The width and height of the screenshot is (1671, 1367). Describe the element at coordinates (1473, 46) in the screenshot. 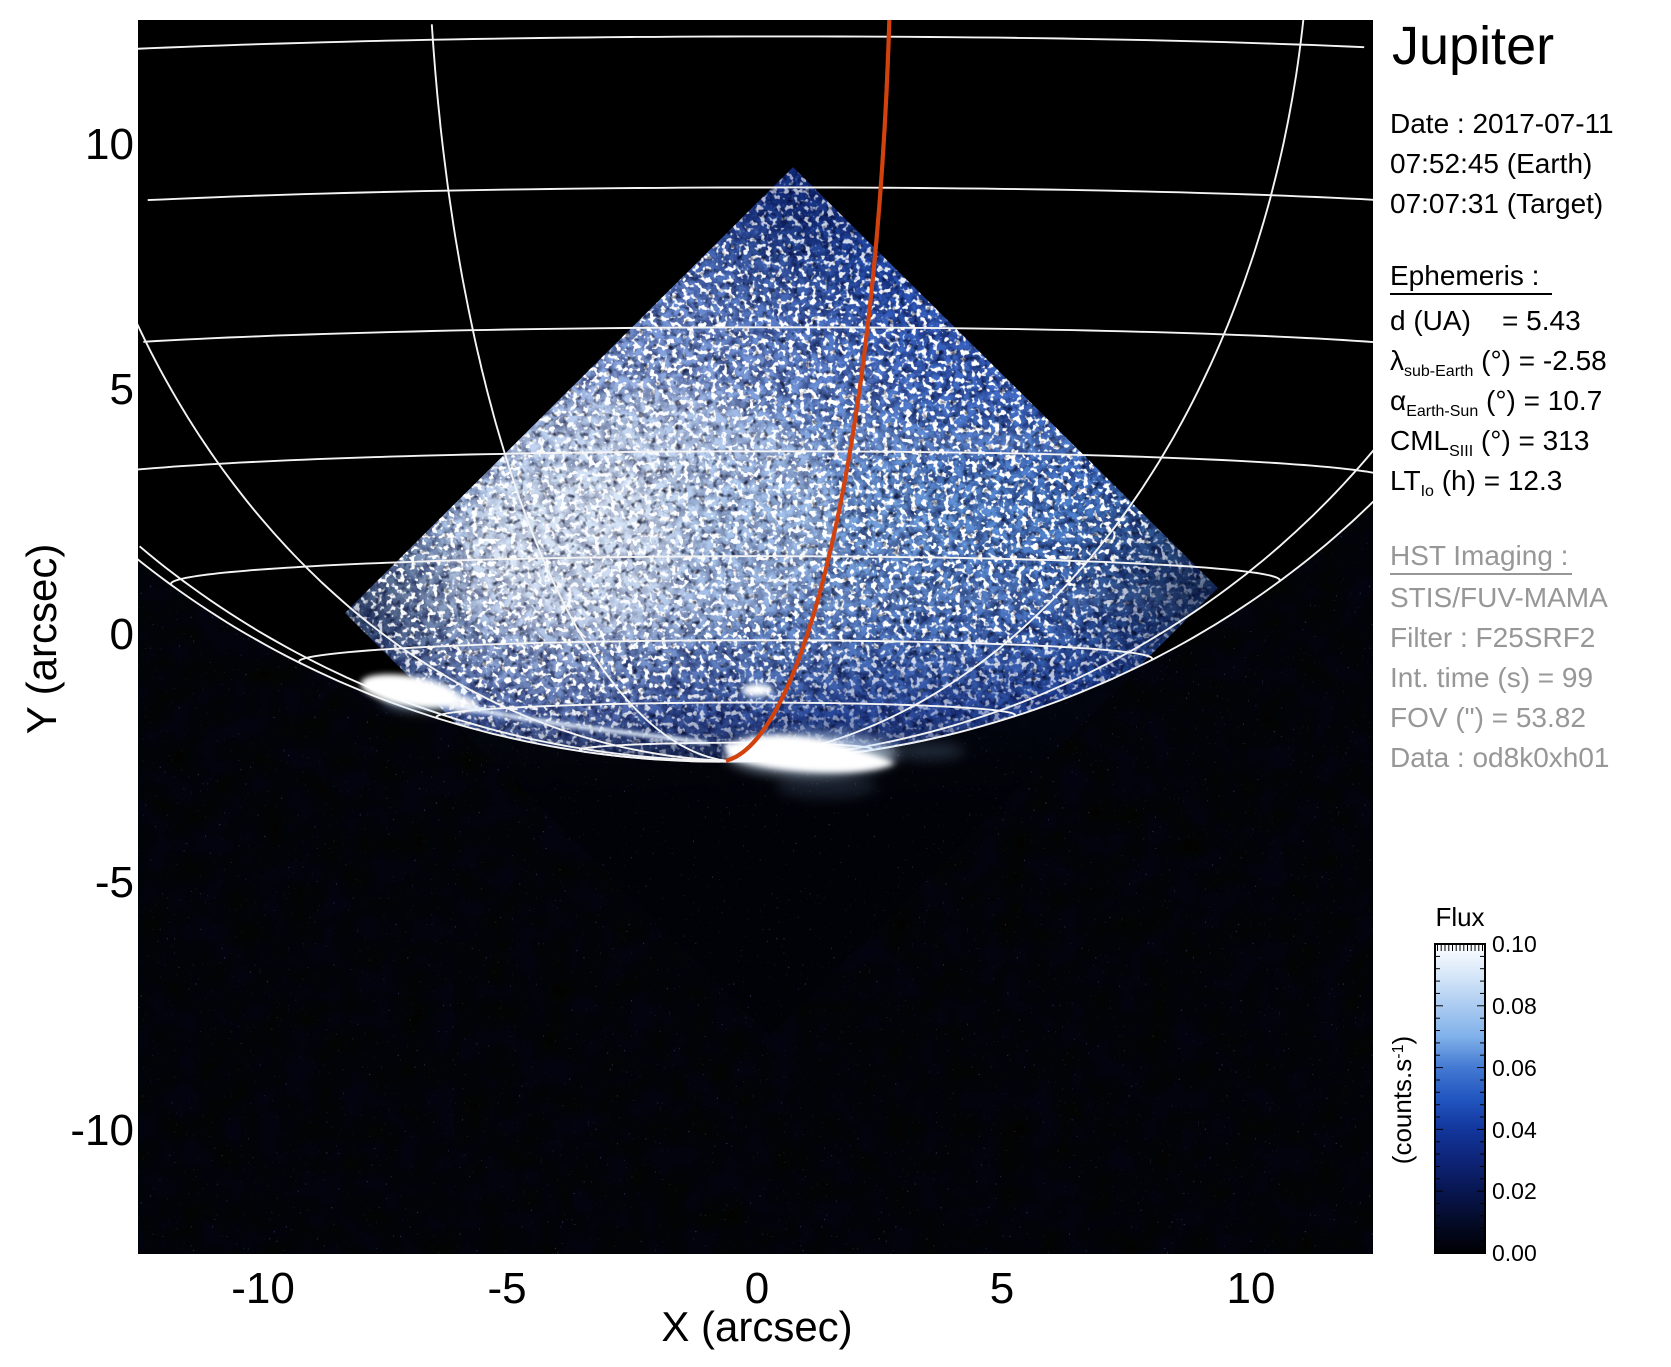

I see `svg-text: Jupiter` at that location.